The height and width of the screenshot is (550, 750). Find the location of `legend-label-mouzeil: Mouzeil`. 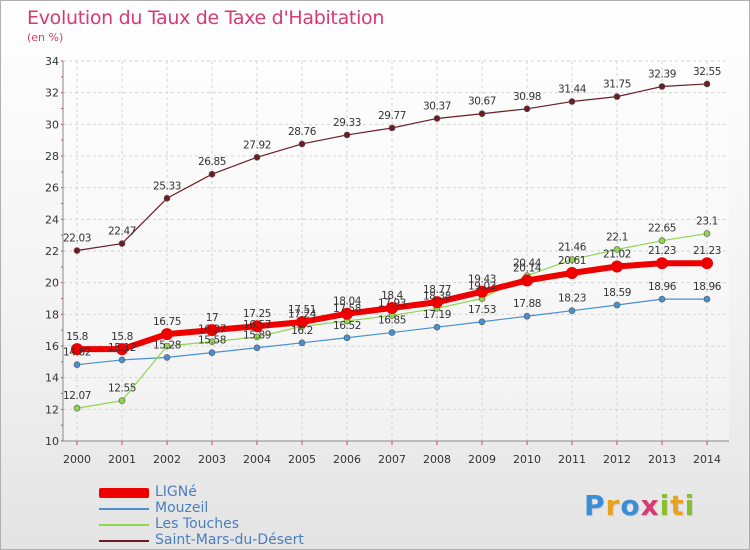

legend-label-mouzeil: Mouzeil is located at coordinates (182, 508).